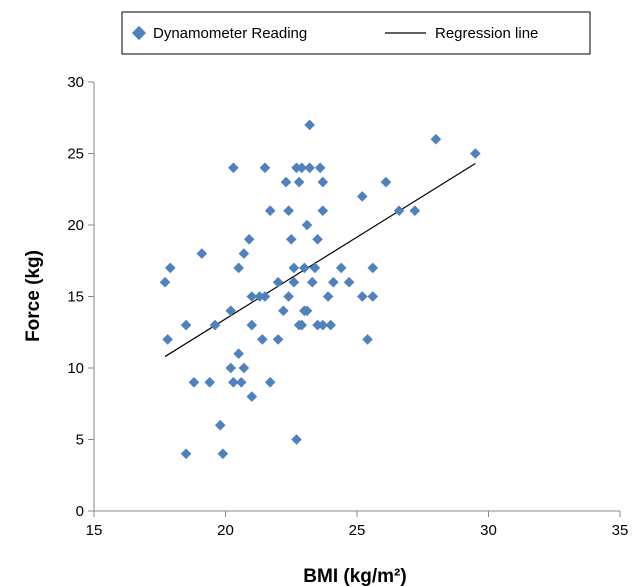  I want to click on x-tick-label: 15, so click(94, 530).